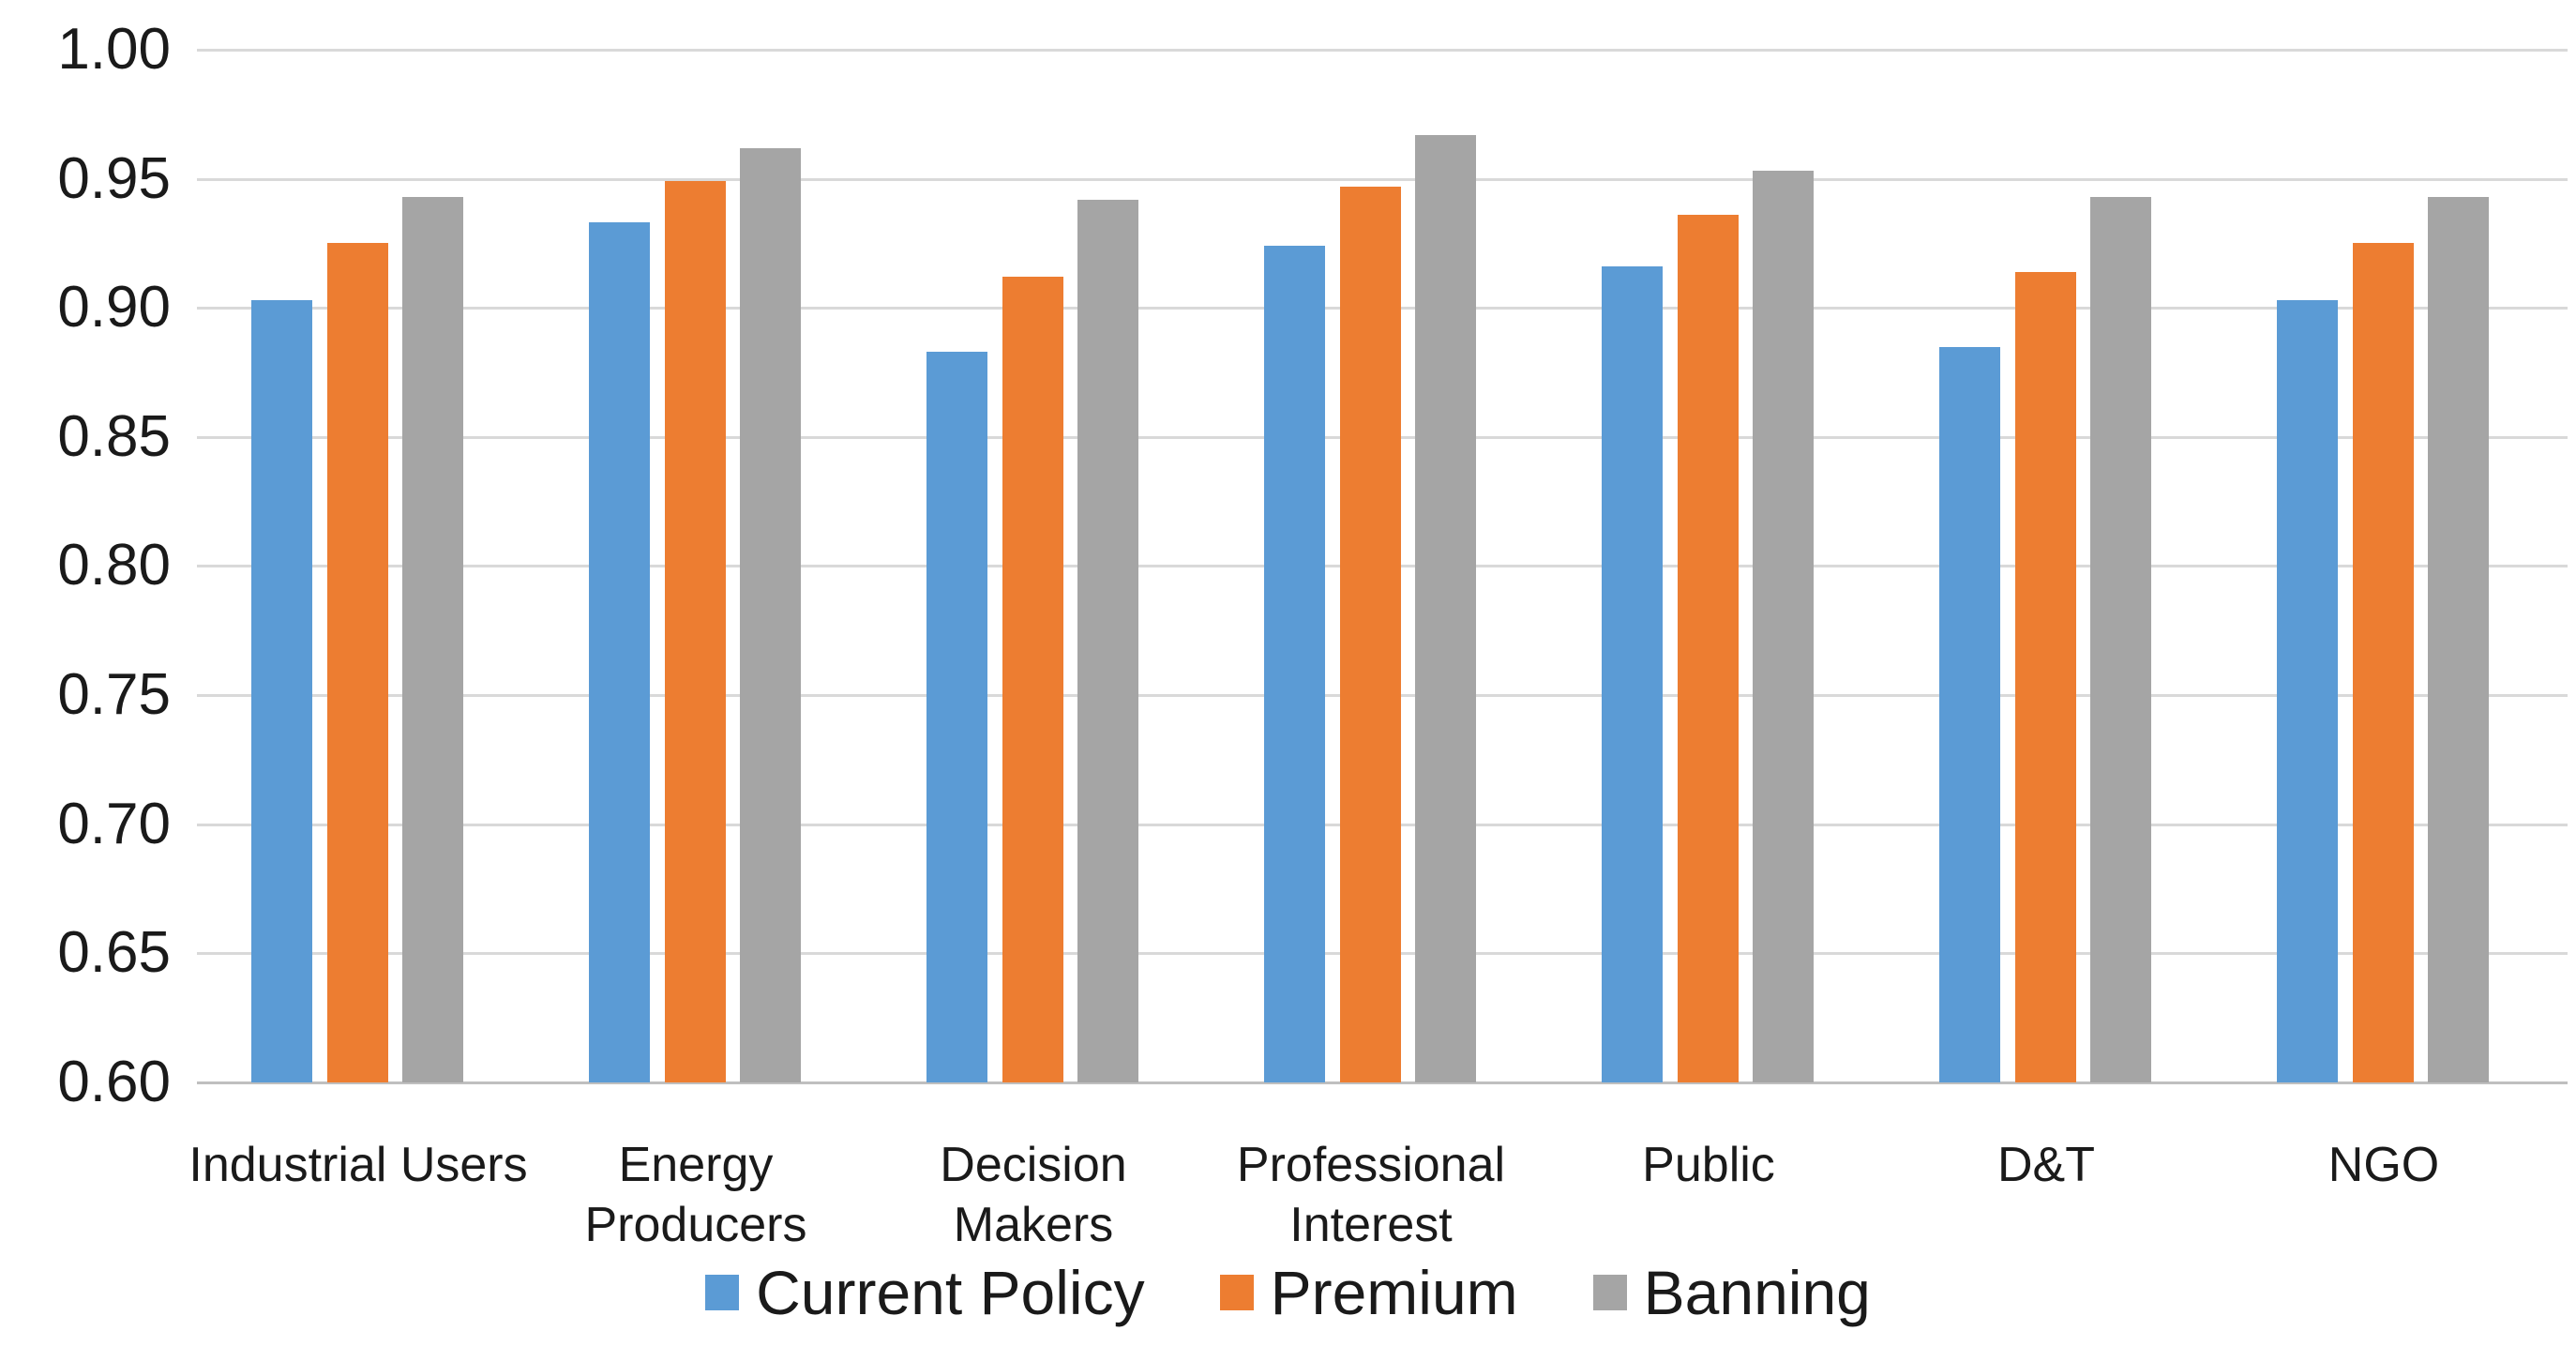 The image size is (2576, 1346). Describe the element at coordinates (114, 307) in the screenshot. I see `y-tick-label: 0.90` at that location.